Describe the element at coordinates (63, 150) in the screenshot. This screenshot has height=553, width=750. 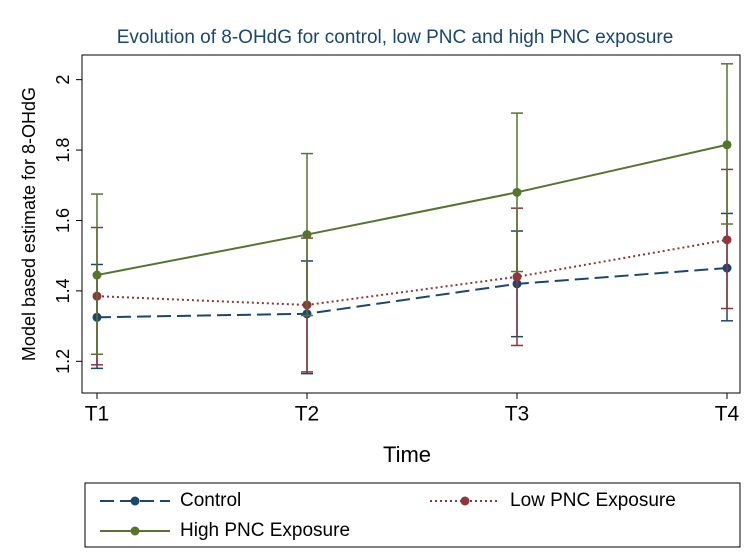
I see `y-tick-label: 1.8` at that location.